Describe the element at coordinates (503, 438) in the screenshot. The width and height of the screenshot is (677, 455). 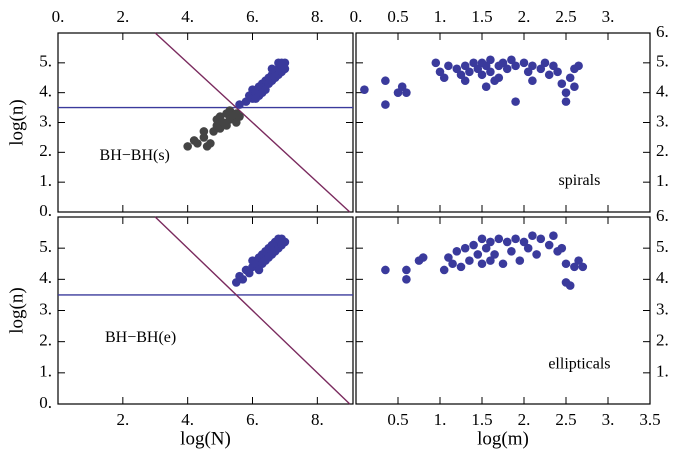
I see `x-axis-label: log(m)` at that location.